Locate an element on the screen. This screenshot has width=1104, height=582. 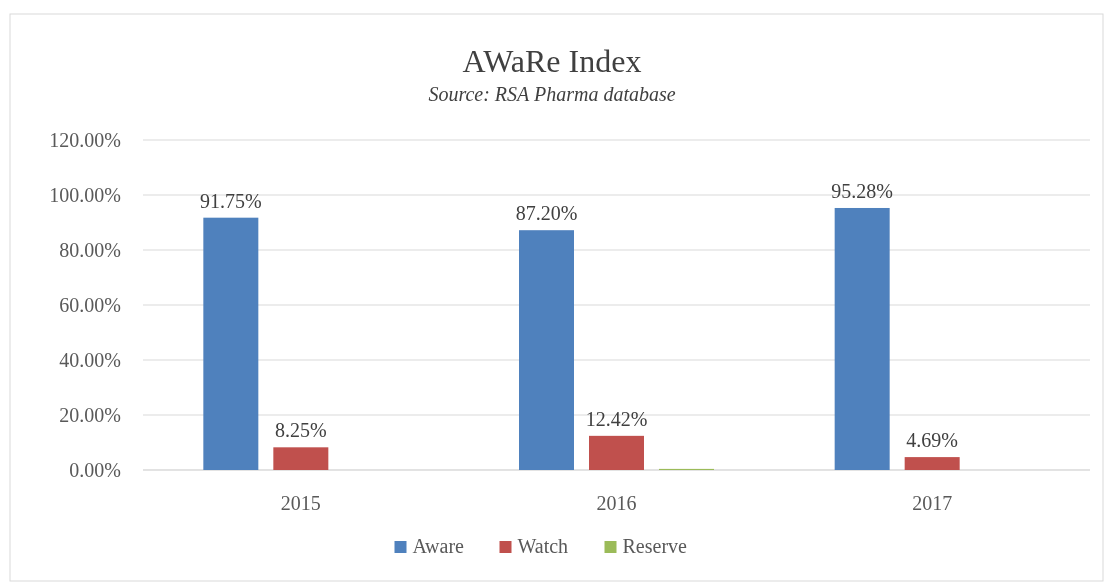
data-label: 87.20% is located at coordinates (546, 213).